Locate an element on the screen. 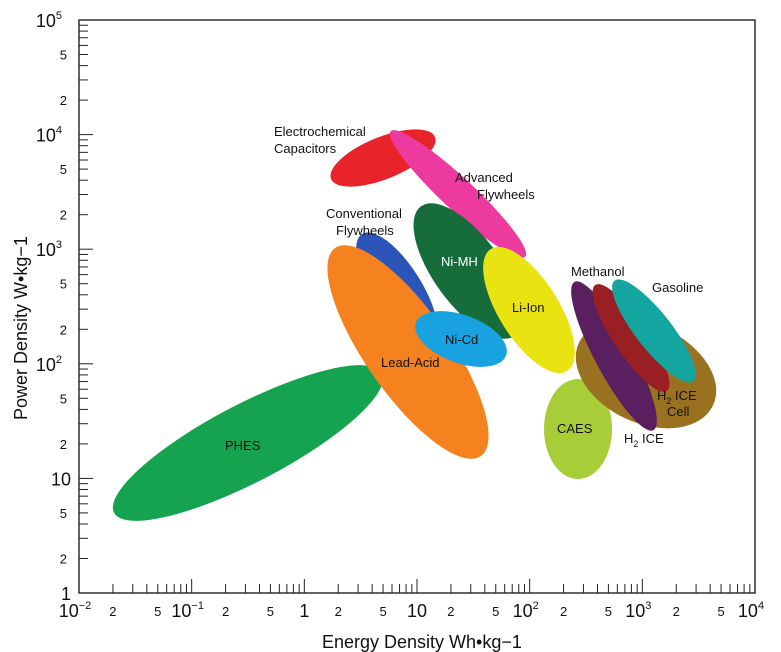  label-lead-acid: Lead-Acid is located at coordinates (410, 362).